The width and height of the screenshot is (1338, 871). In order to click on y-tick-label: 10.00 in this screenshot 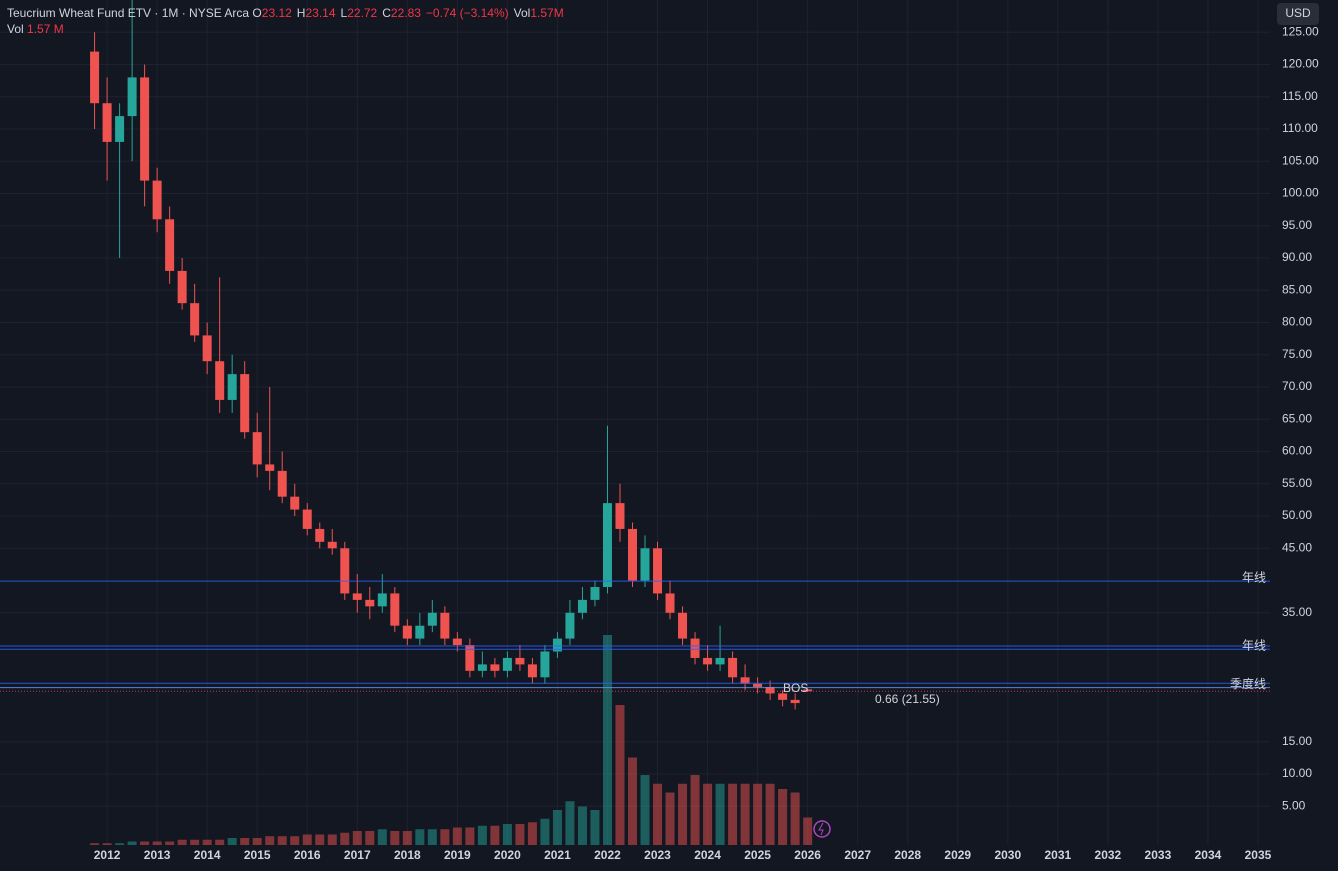, I will do `click(1297, 773)`.